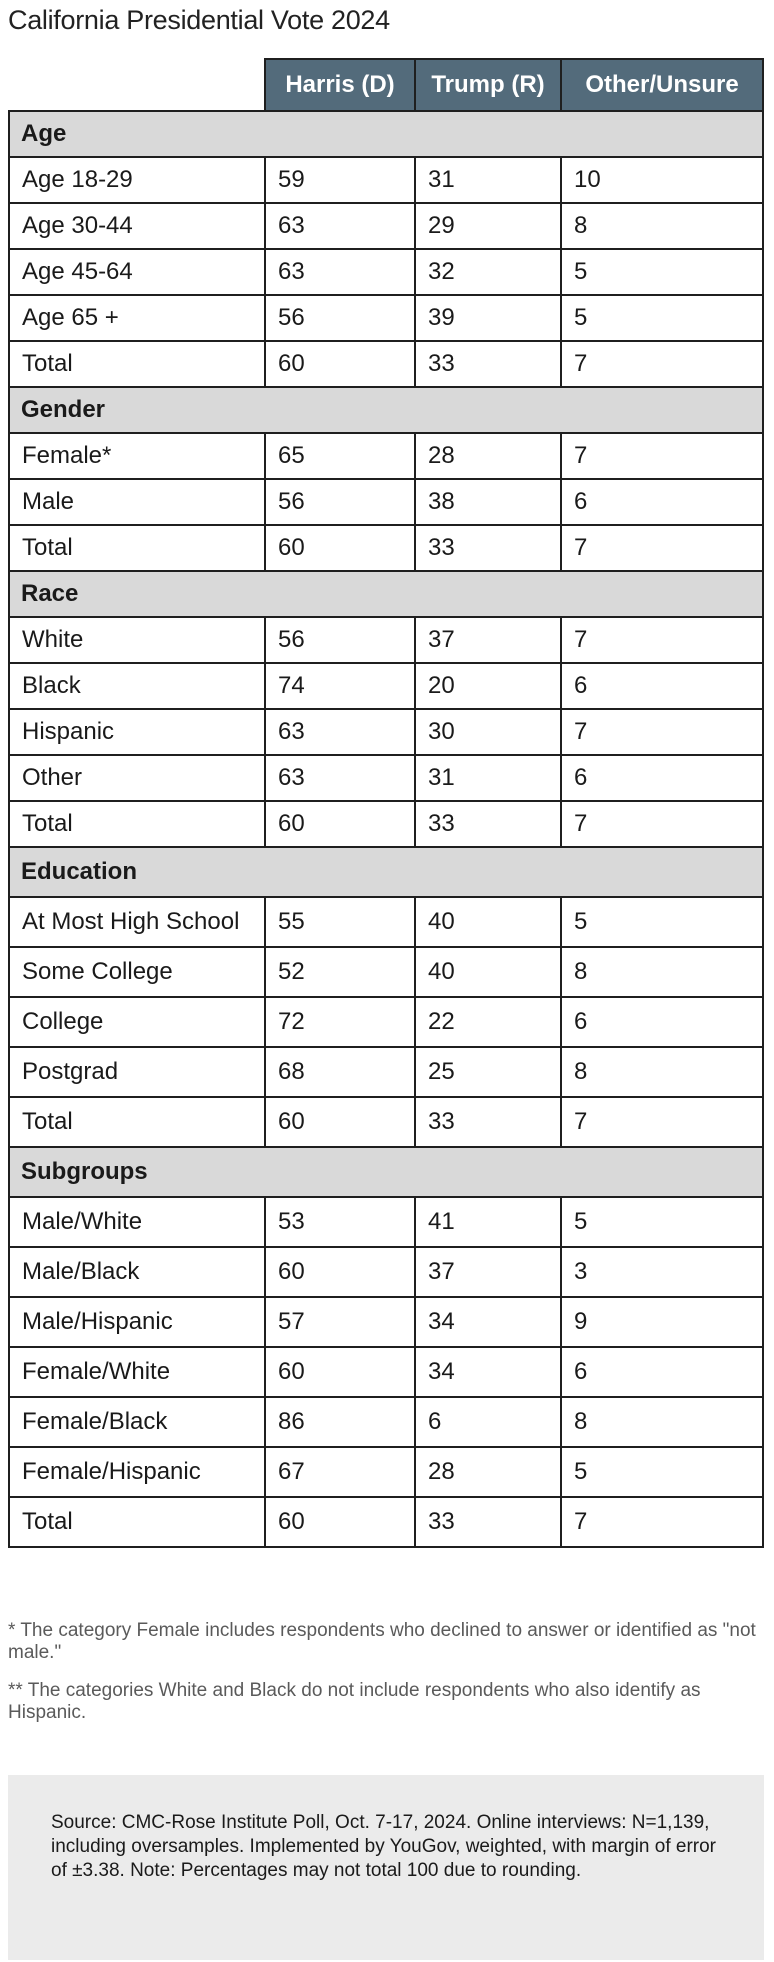 The width and height of the screenshot is (774, 1962). Describe the element at coordinates (340, 922) in the screenshot. I see `harris-value: 55` at that location.